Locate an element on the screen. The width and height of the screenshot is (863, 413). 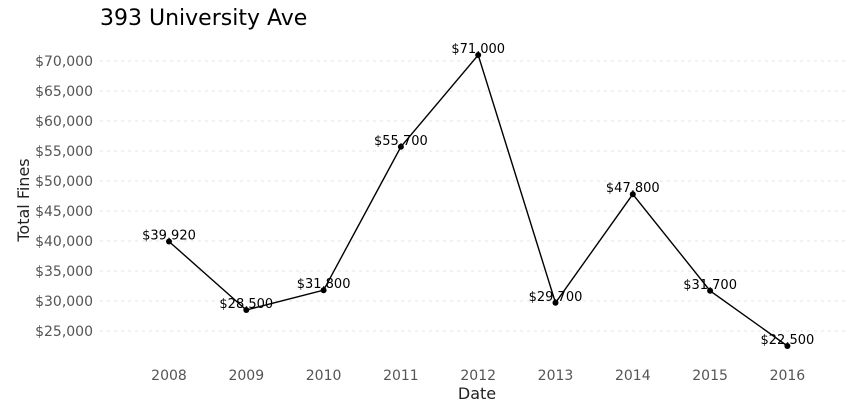
y-tick-label: $60,000 is located at coordinates (64, 122).